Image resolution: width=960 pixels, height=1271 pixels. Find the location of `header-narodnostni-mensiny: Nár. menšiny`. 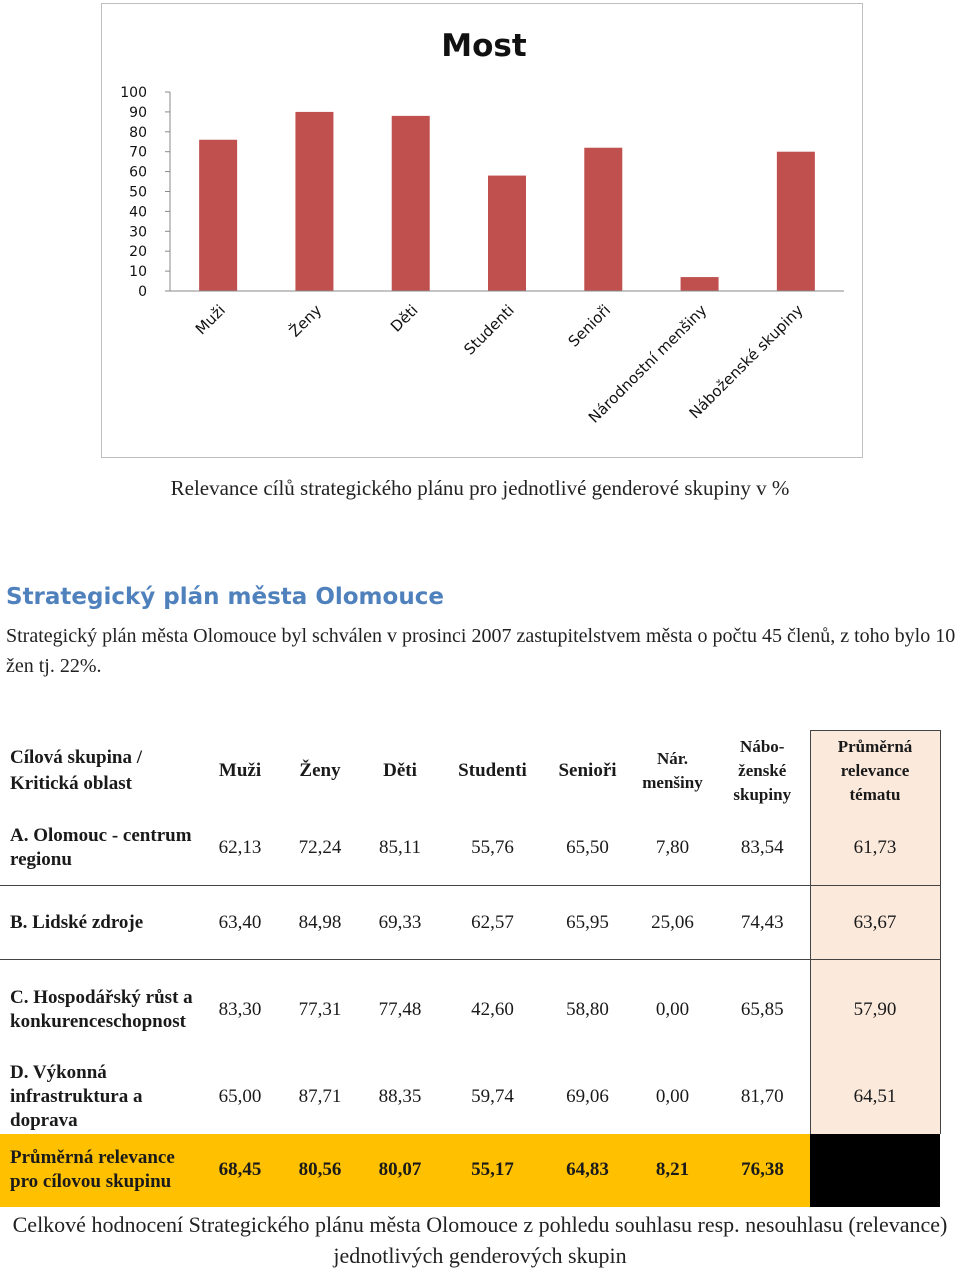

header-narodnostni-mensiny: Nár. menšiny is located at coordinates (672, 771).